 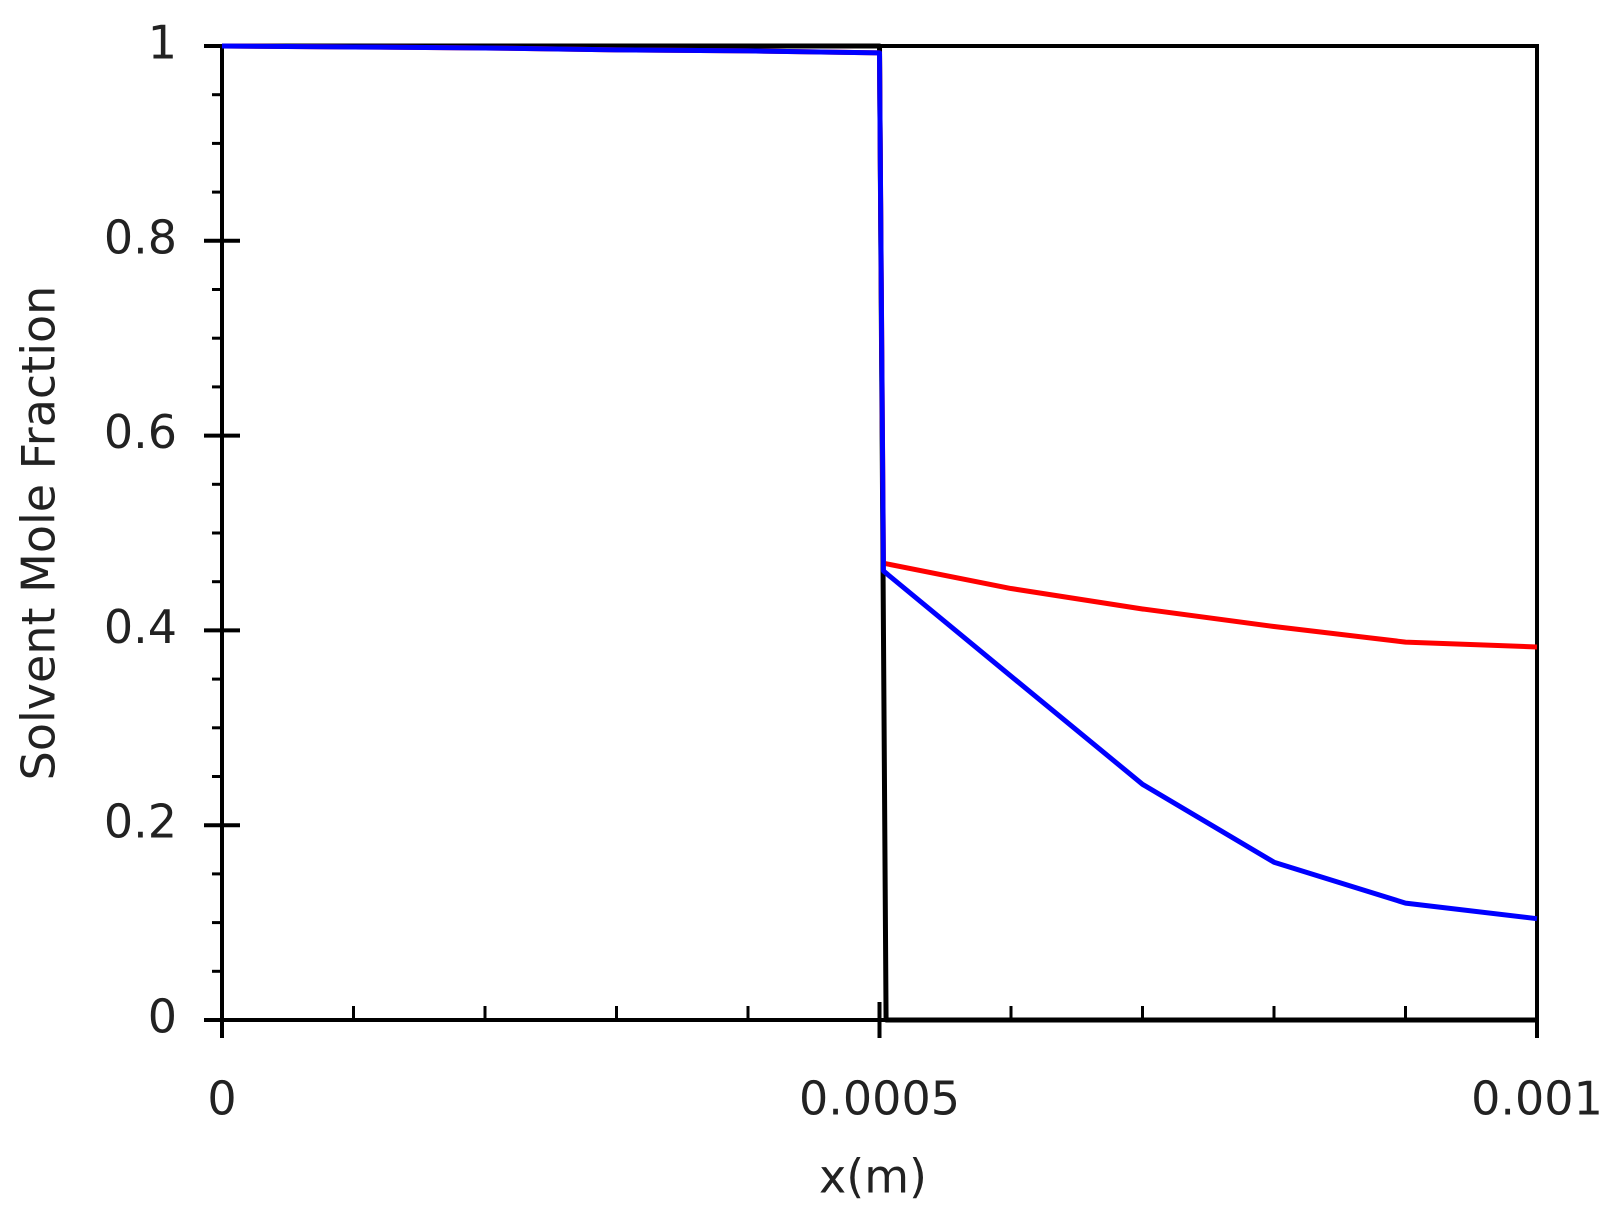 I want to click on x-tick-label: 0.0005, so click(x=879, y=1099).